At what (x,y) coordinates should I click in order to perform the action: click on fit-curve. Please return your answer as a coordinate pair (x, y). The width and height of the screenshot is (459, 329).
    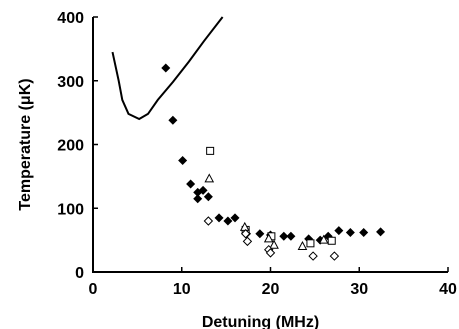
    Looking at the image, I should click on (167, 68).